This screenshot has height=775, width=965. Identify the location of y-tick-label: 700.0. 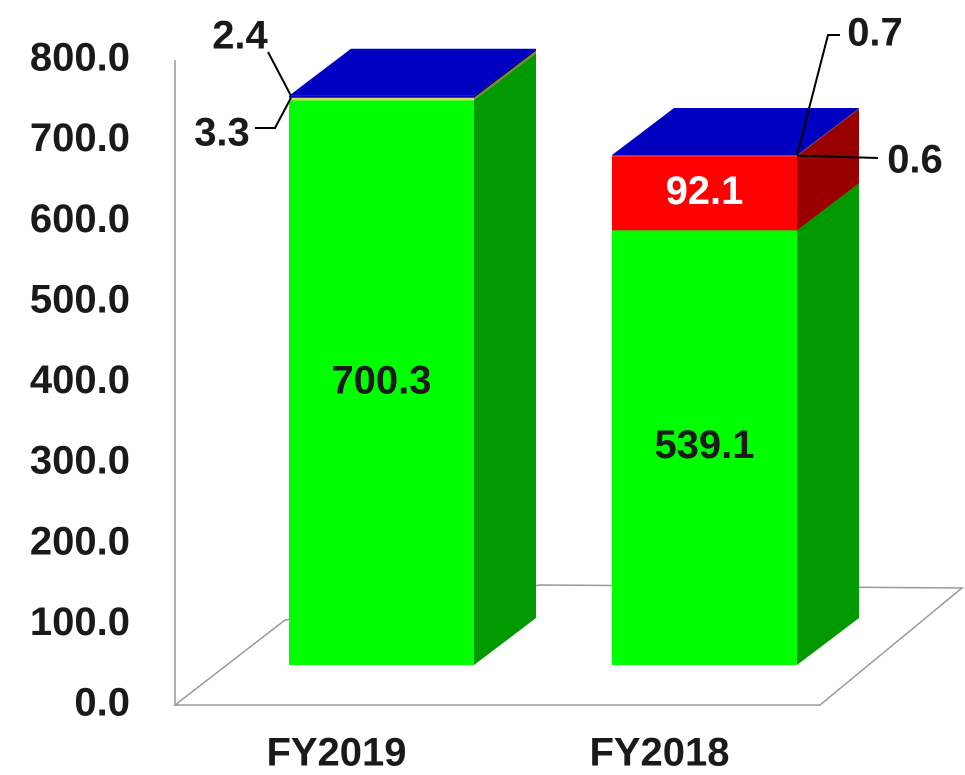
(80, 138).